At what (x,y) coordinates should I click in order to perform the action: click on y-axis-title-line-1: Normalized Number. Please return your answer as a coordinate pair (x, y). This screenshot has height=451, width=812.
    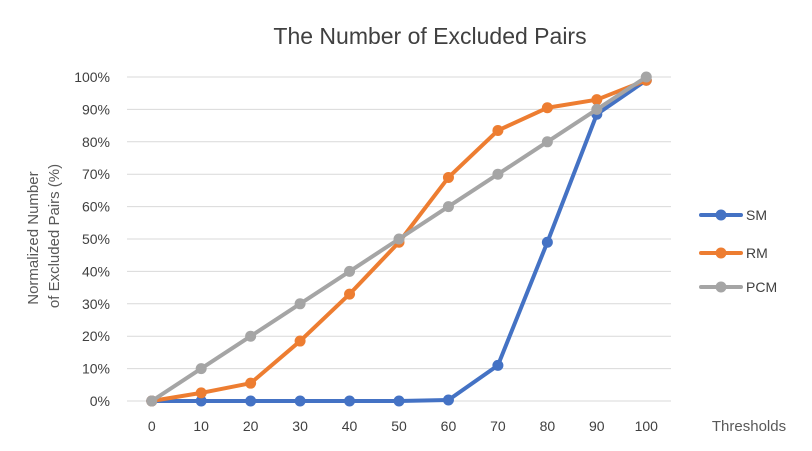
    Looking at the image, I should click on (33, 237).